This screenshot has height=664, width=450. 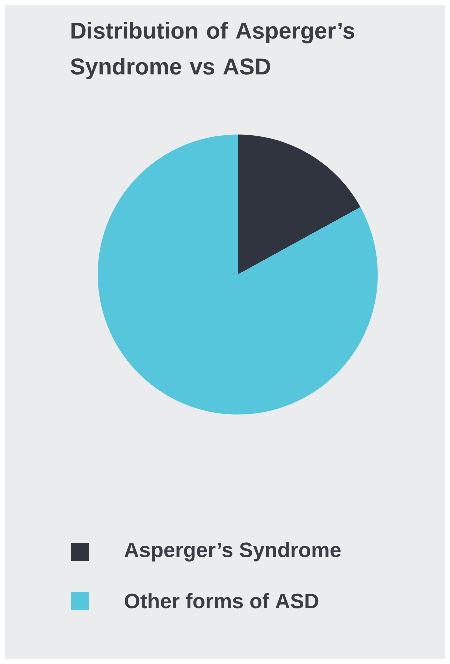 I want to click on legend-label: Other forms of ASD, so click(x=222, y=601).